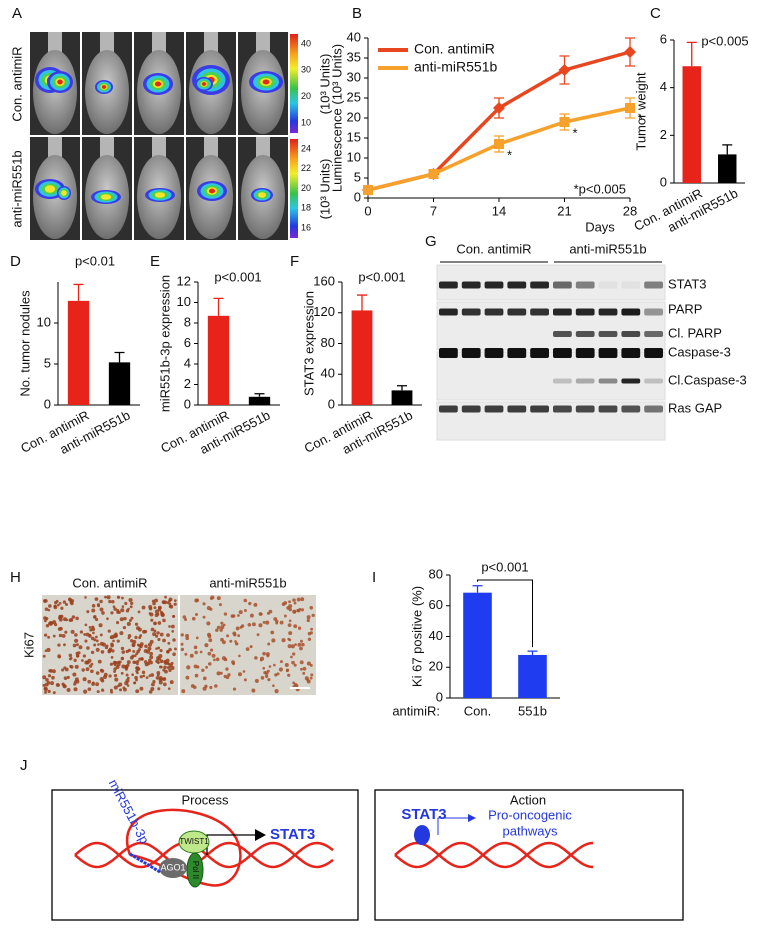 The height and width of the screenshot is (931, 764). I want to click on group-label: anti-miR551b, so click(607, 248).